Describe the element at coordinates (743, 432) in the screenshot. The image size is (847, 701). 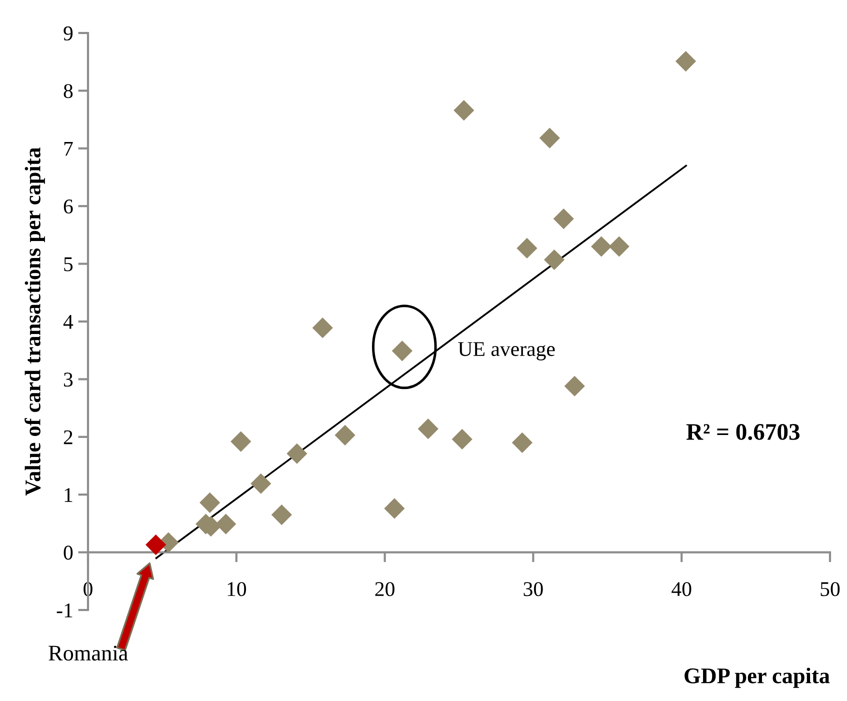
I see `annotation: R² = 0.6703` at that location.